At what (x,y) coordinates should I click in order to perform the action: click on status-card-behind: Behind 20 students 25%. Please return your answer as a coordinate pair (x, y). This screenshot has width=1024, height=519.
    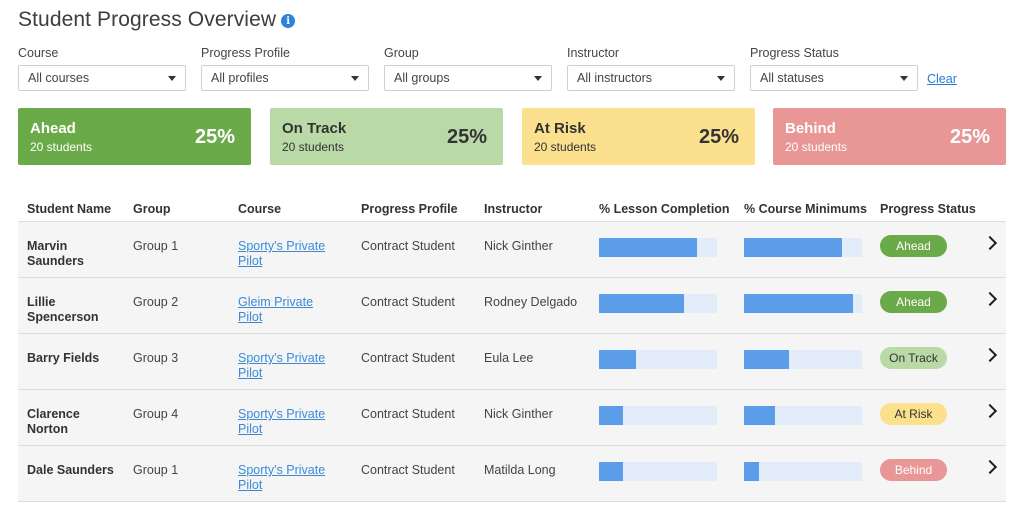
    Looking at the image, I should click on (889, 136).